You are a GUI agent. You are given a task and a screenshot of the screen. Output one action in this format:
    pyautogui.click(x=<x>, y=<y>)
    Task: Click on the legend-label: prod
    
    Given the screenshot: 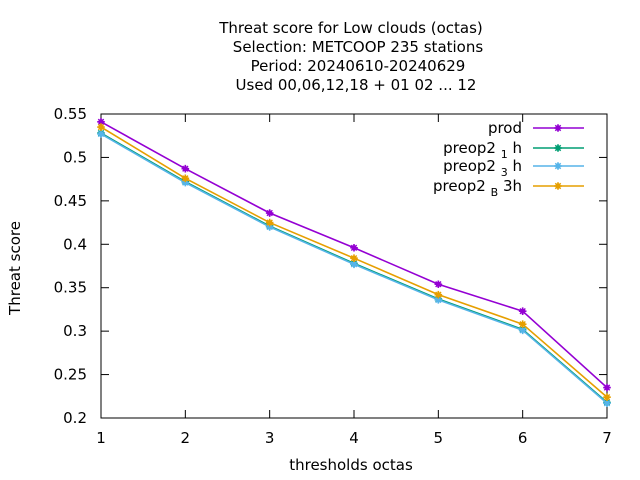 What is the action you would take?
    pyautogui.click(x=505, y=128)
    